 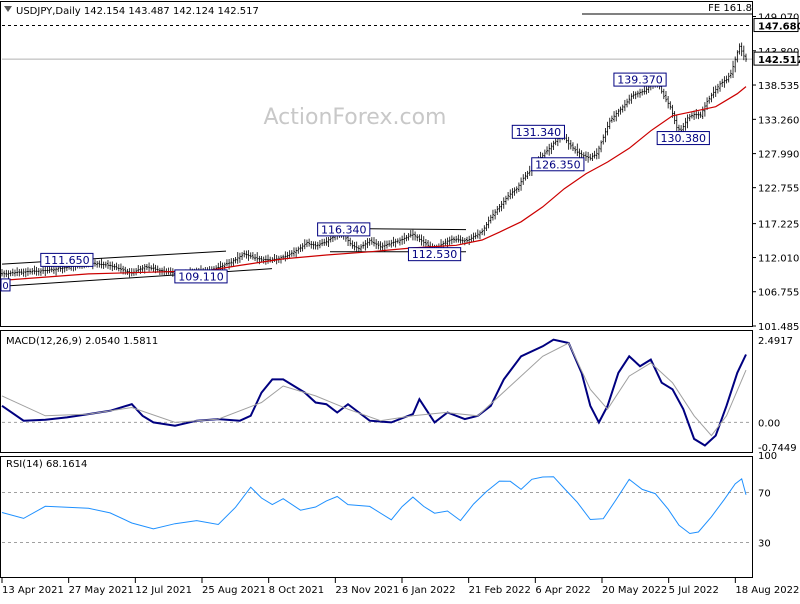 What do you see at coordinates (775, 341) in the screenshot?
I see `macd-tick-label: 2.4917` at bounding box center [775, 341].